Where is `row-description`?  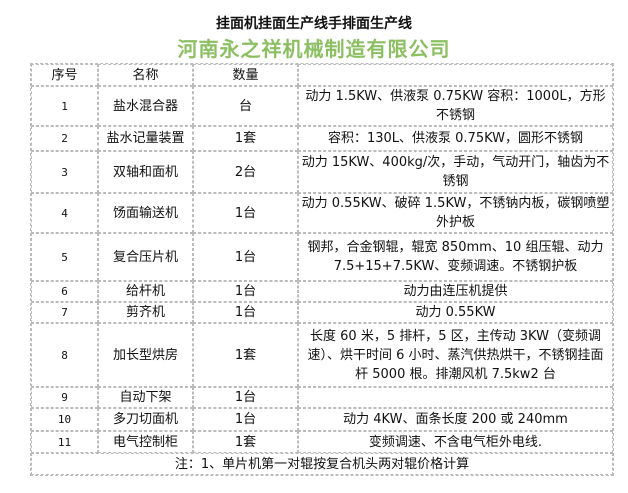 row-description is located at coordinates (455, 397).